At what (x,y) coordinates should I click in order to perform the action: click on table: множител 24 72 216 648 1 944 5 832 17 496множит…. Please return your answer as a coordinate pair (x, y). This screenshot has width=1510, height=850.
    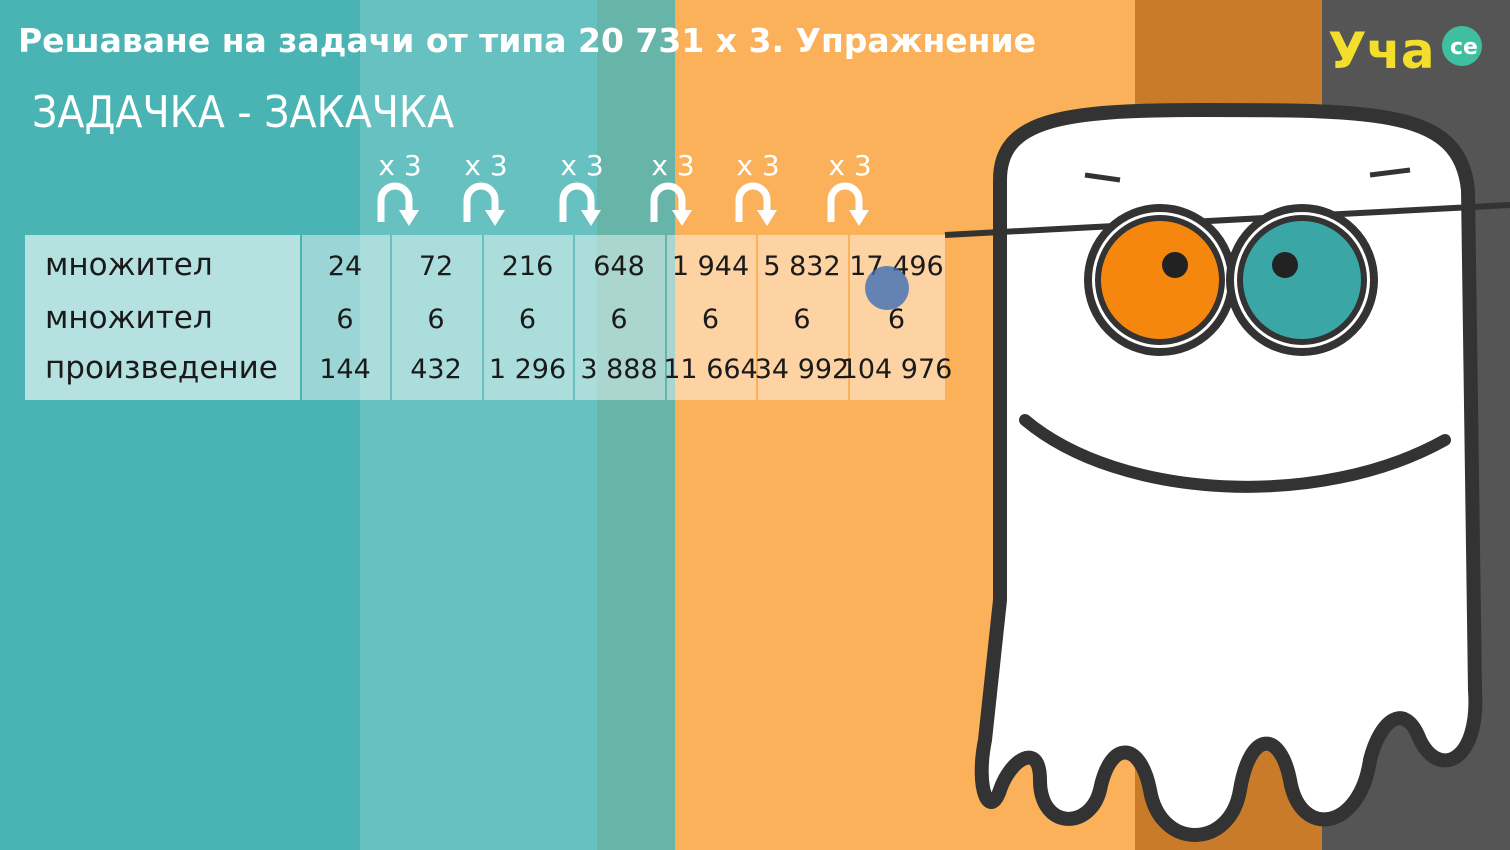
    Looking at the image, I should click on (488, 317).